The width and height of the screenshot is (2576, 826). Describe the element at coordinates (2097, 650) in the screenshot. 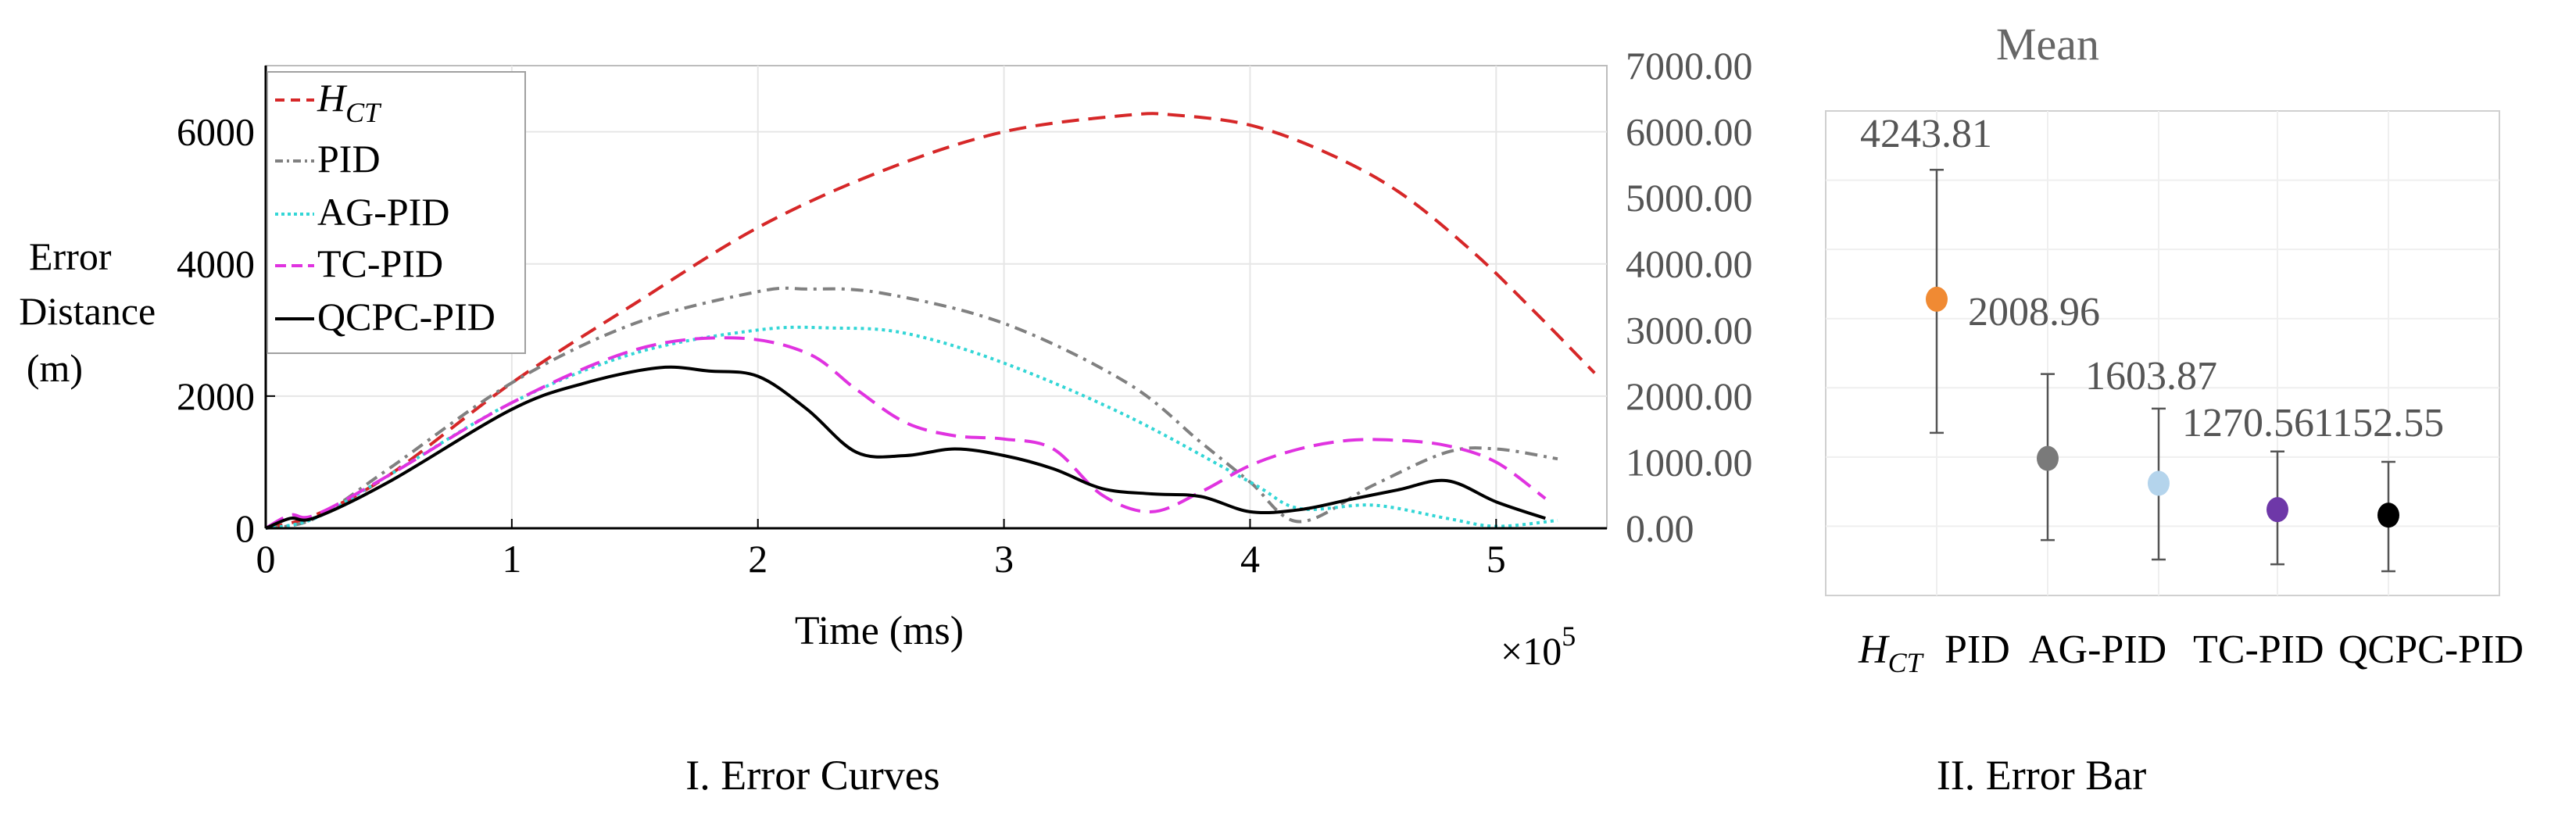

I see `category-label-2: AG-PID` at that location.